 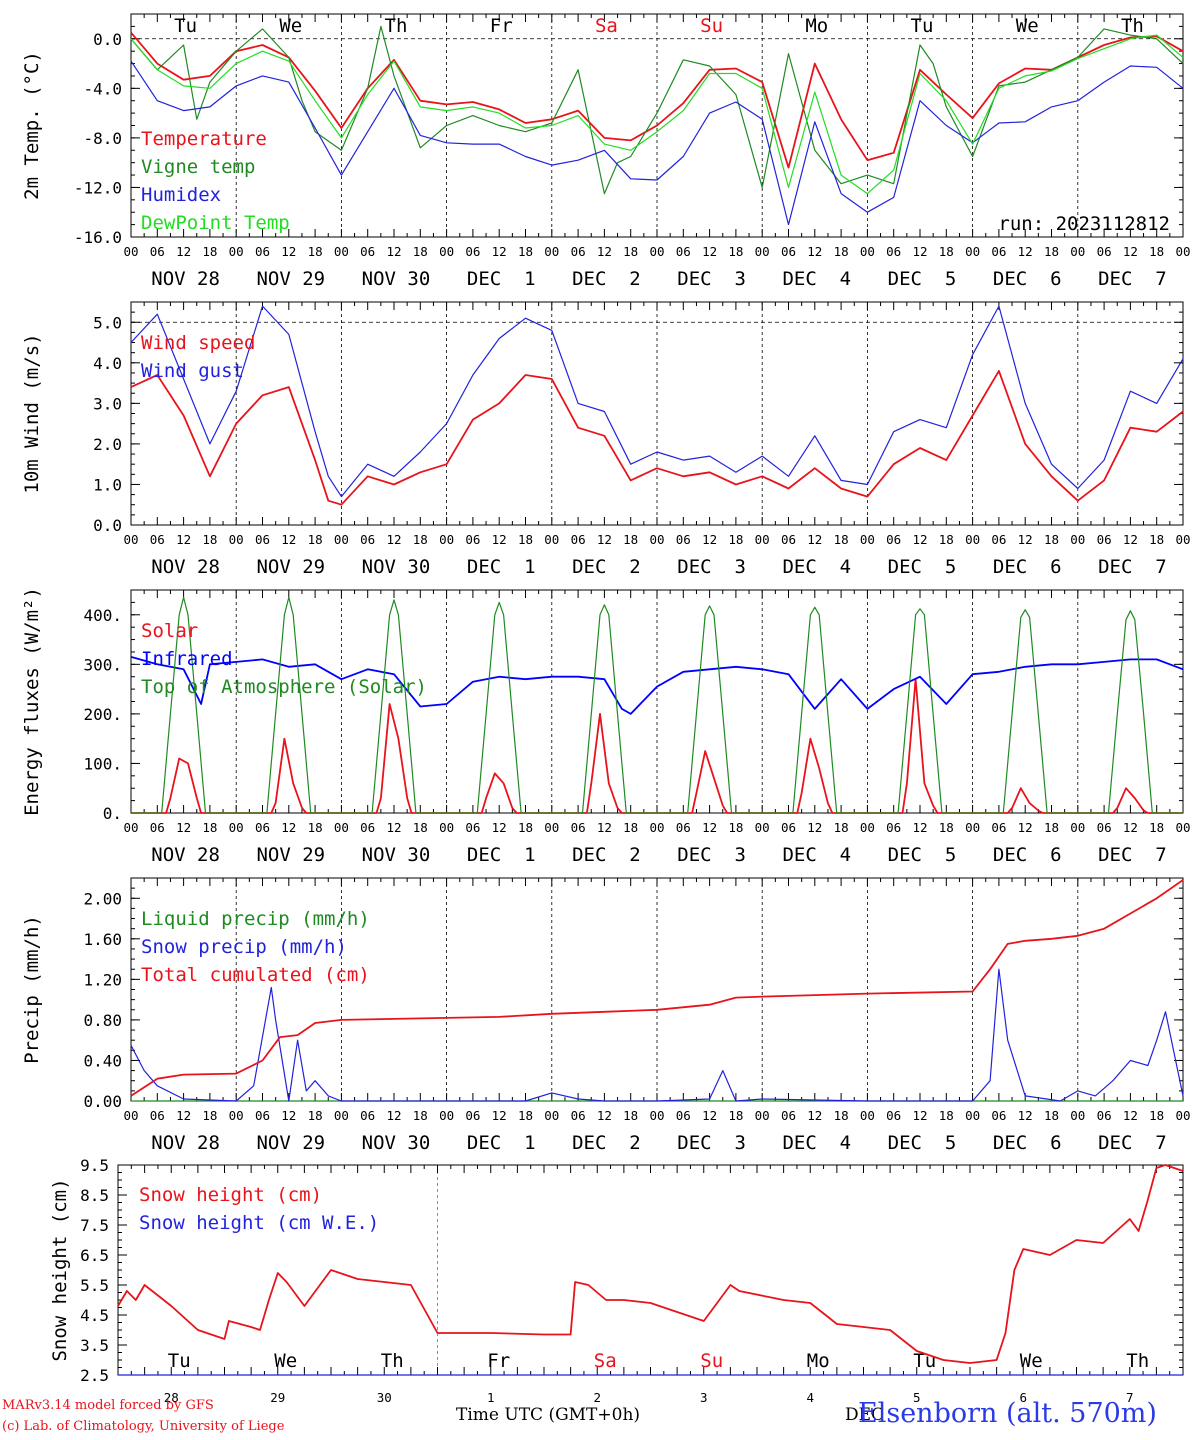 What do you see at coordinates (94, 1285) in the screenshot?
I see `y-tick-label: 5.5` at bounding box center [94, 1285].